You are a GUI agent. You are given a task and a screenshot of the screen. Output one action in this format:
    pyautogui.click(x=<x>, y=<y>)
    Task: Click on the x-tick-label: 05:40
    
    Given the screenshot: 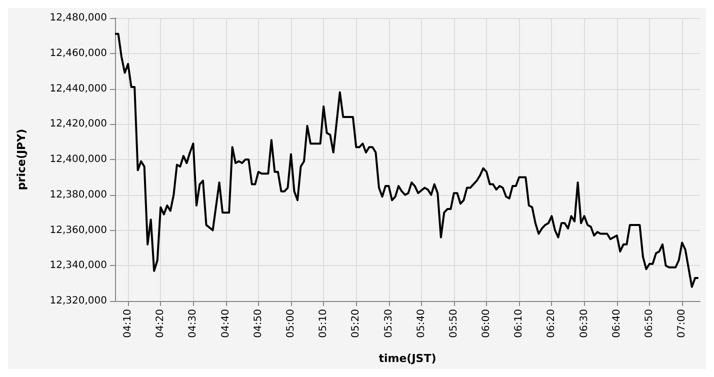 What is the action you would take?
    pyautogui.click(x=421, y=323)
    